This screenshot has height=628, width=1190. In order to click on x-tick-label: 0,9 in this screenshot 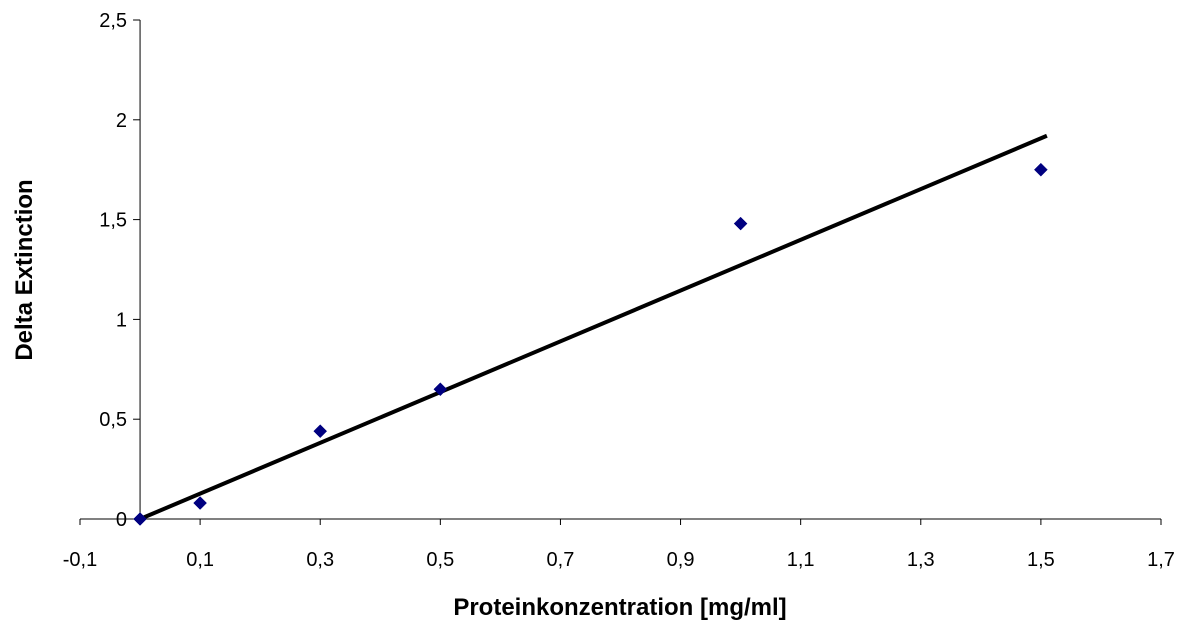, I will do `click(681, 560)`.